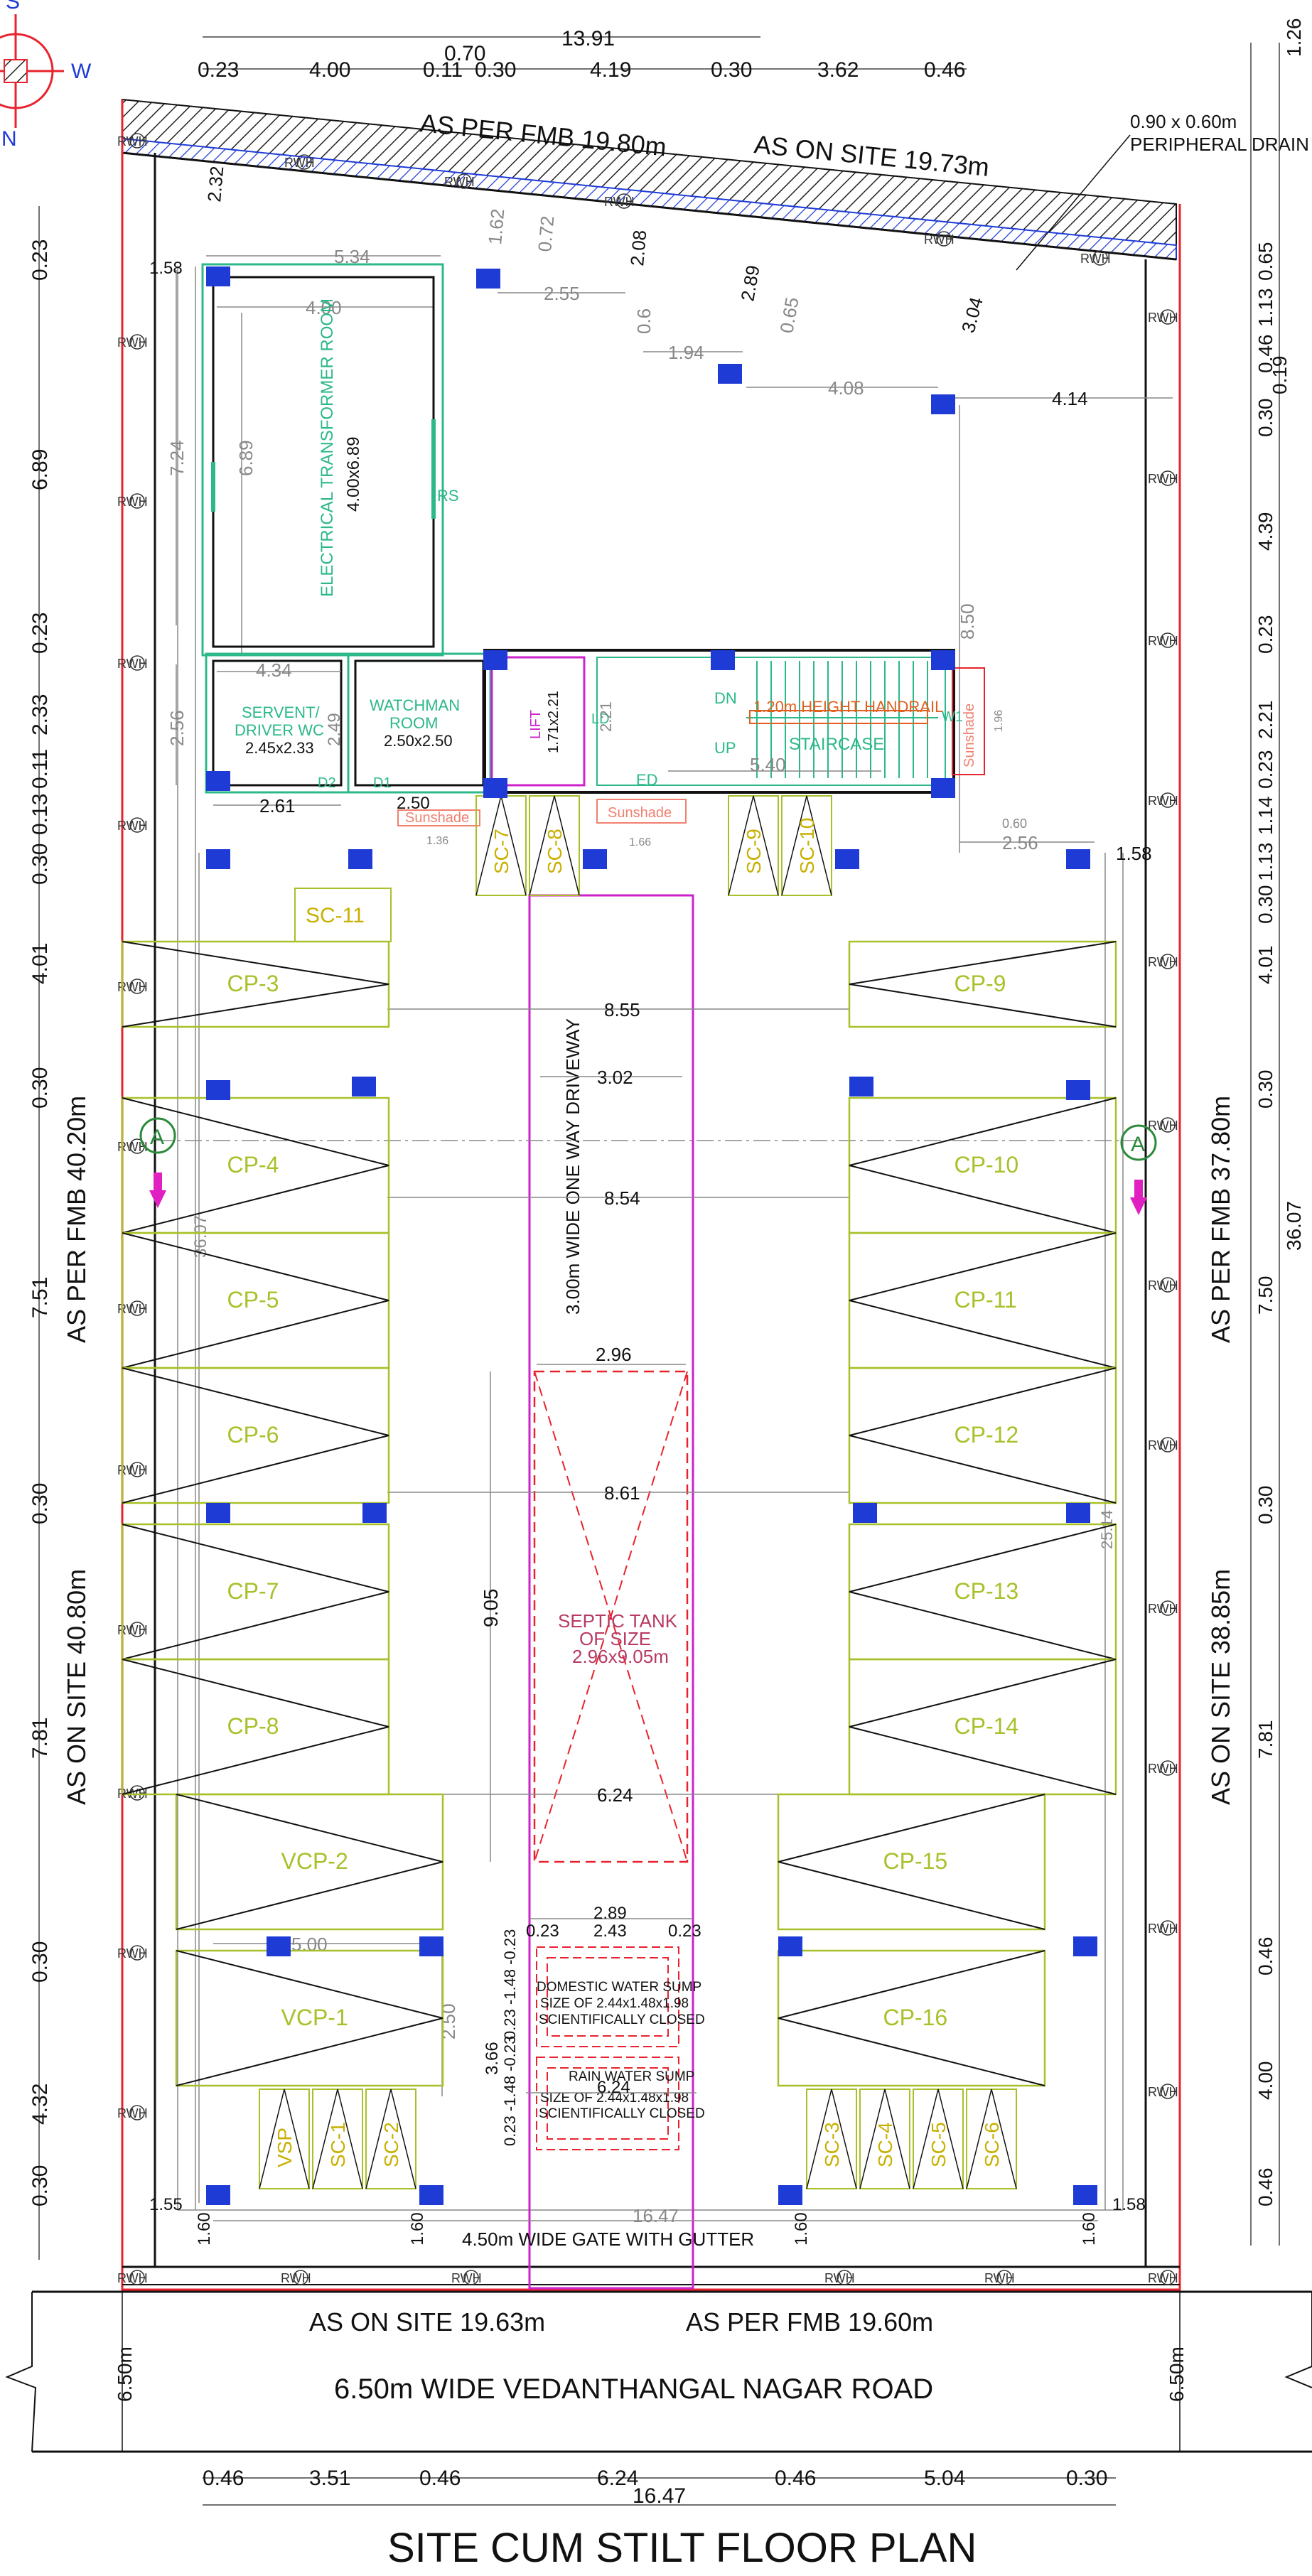  I want to click on parking-label: CP-5, so click(253, 1300).